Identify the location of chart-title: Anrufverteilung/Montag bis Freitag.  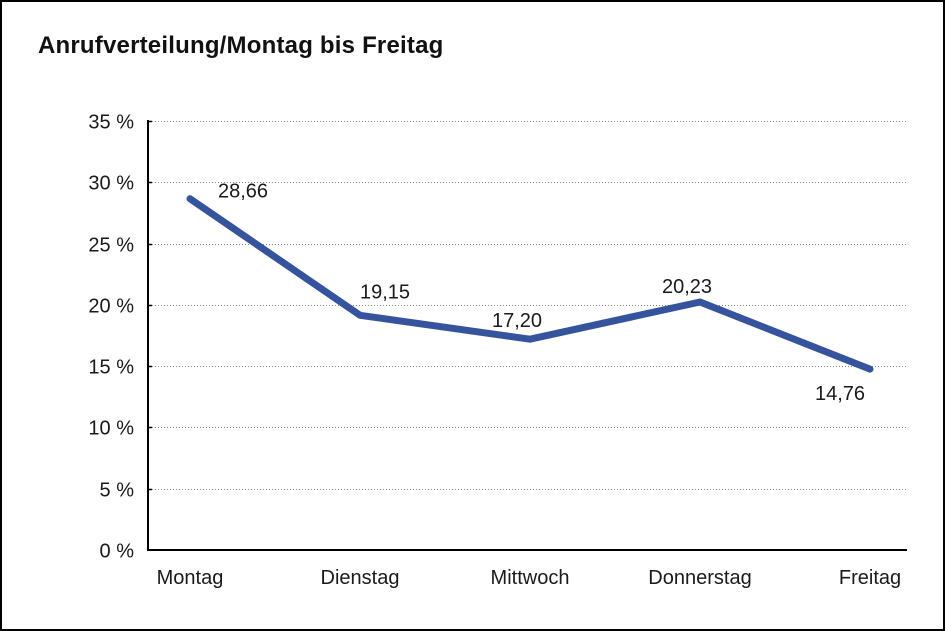
(241, 45).